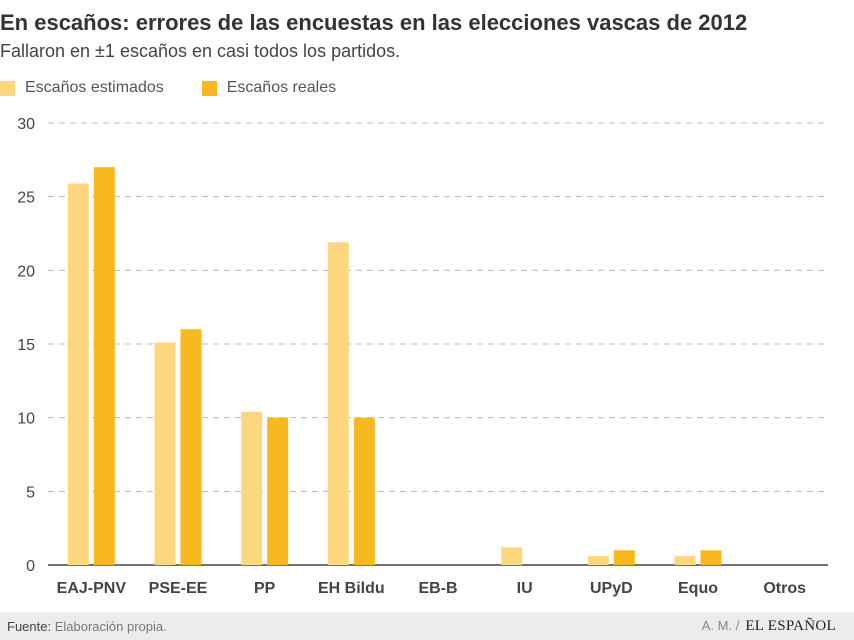  I want to click on y-tick-label-10: 10, so click(26, 419).